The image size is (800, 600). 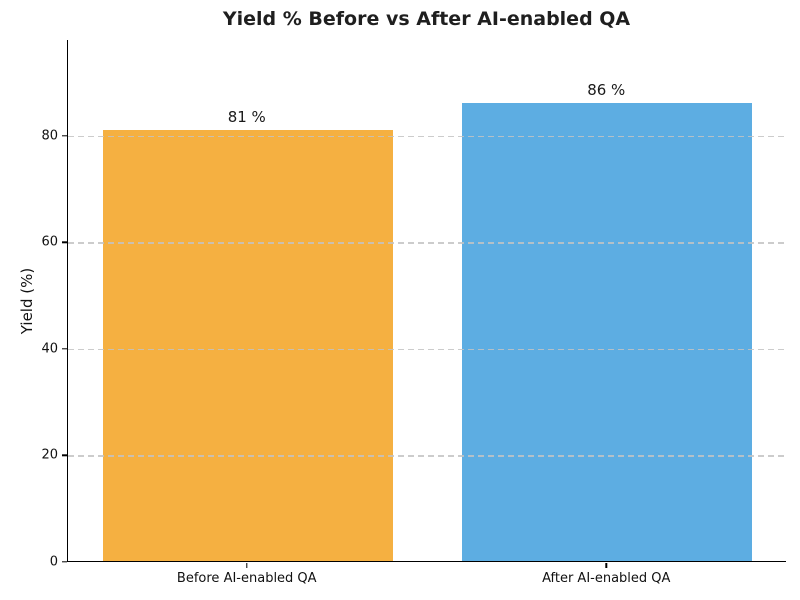 I want to click on bar-value-label: 86 %, so click(x=606, y=89).